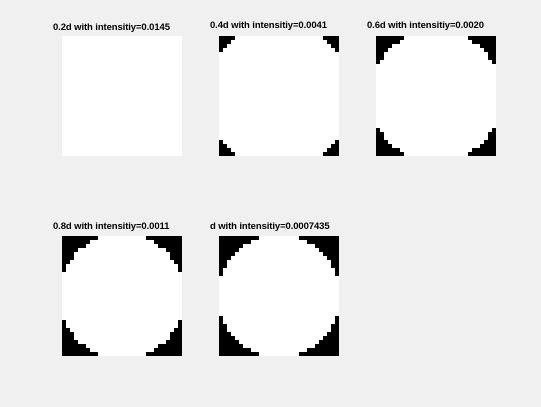  What do you see at coordinates (425, 25) in the screenshot?
I see `subplot-3-title: 0.6d with intensitiy=0.0020` at bounding box center [425, 25].